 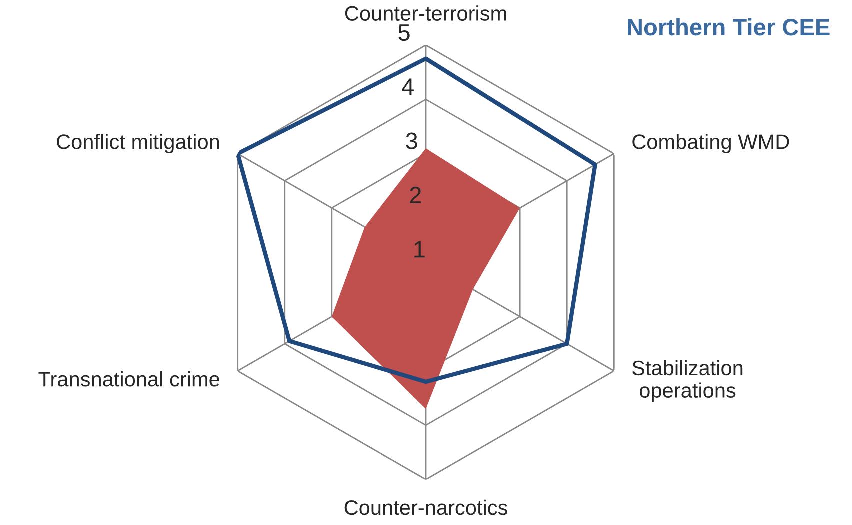 What do you see at coordinates (687, 381) in the screenshot?
I see `spoke-label: Stabilization operations` at bounding box center [687, 381].